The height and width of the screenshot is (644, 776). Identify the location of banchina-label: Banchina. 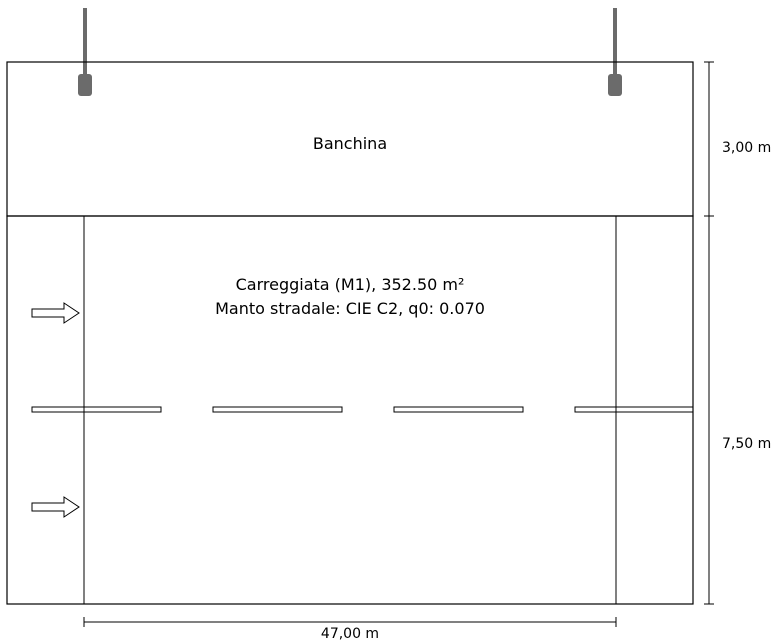
(350, 143).